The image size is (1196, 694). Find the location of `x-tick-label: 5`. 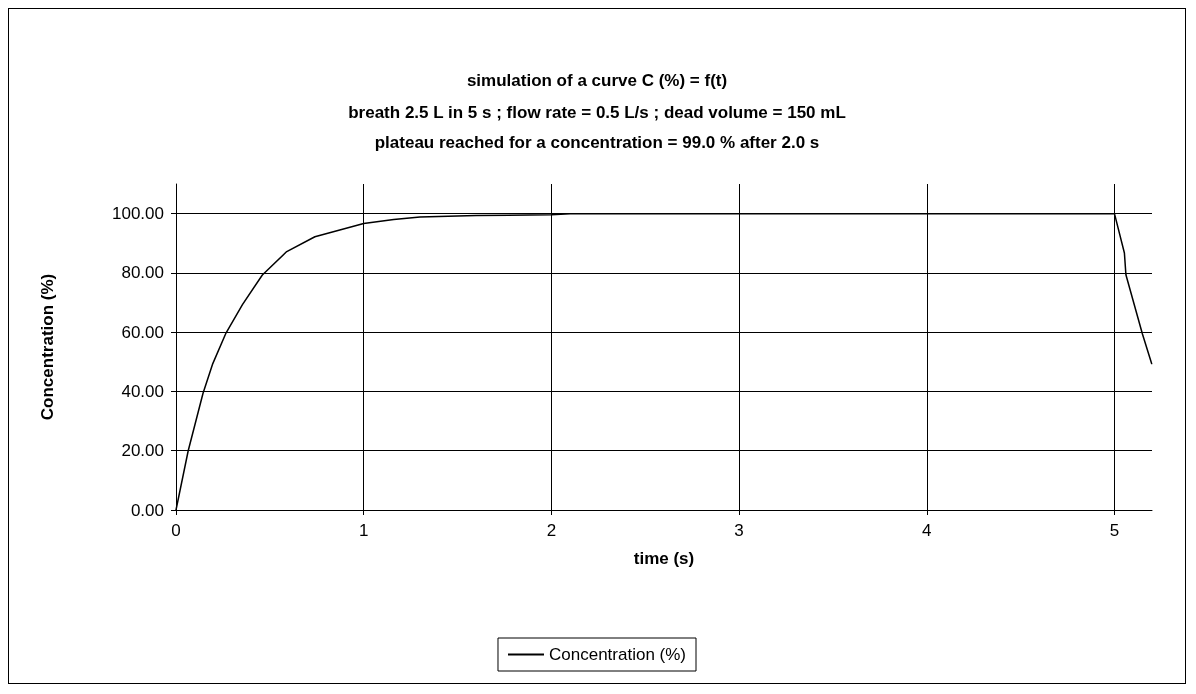

x-tick-label: 5 is located at coordinates (1114, 530).